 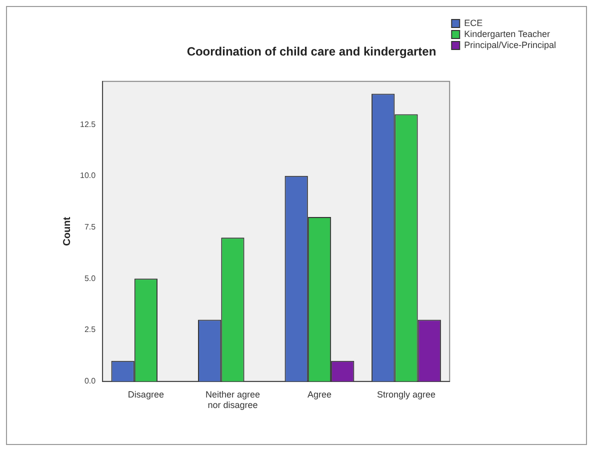 What do you see at coordinates (319, 394) in the screenshot?
I see `x-tick-label: Agree` at bounding box center [319, 394].